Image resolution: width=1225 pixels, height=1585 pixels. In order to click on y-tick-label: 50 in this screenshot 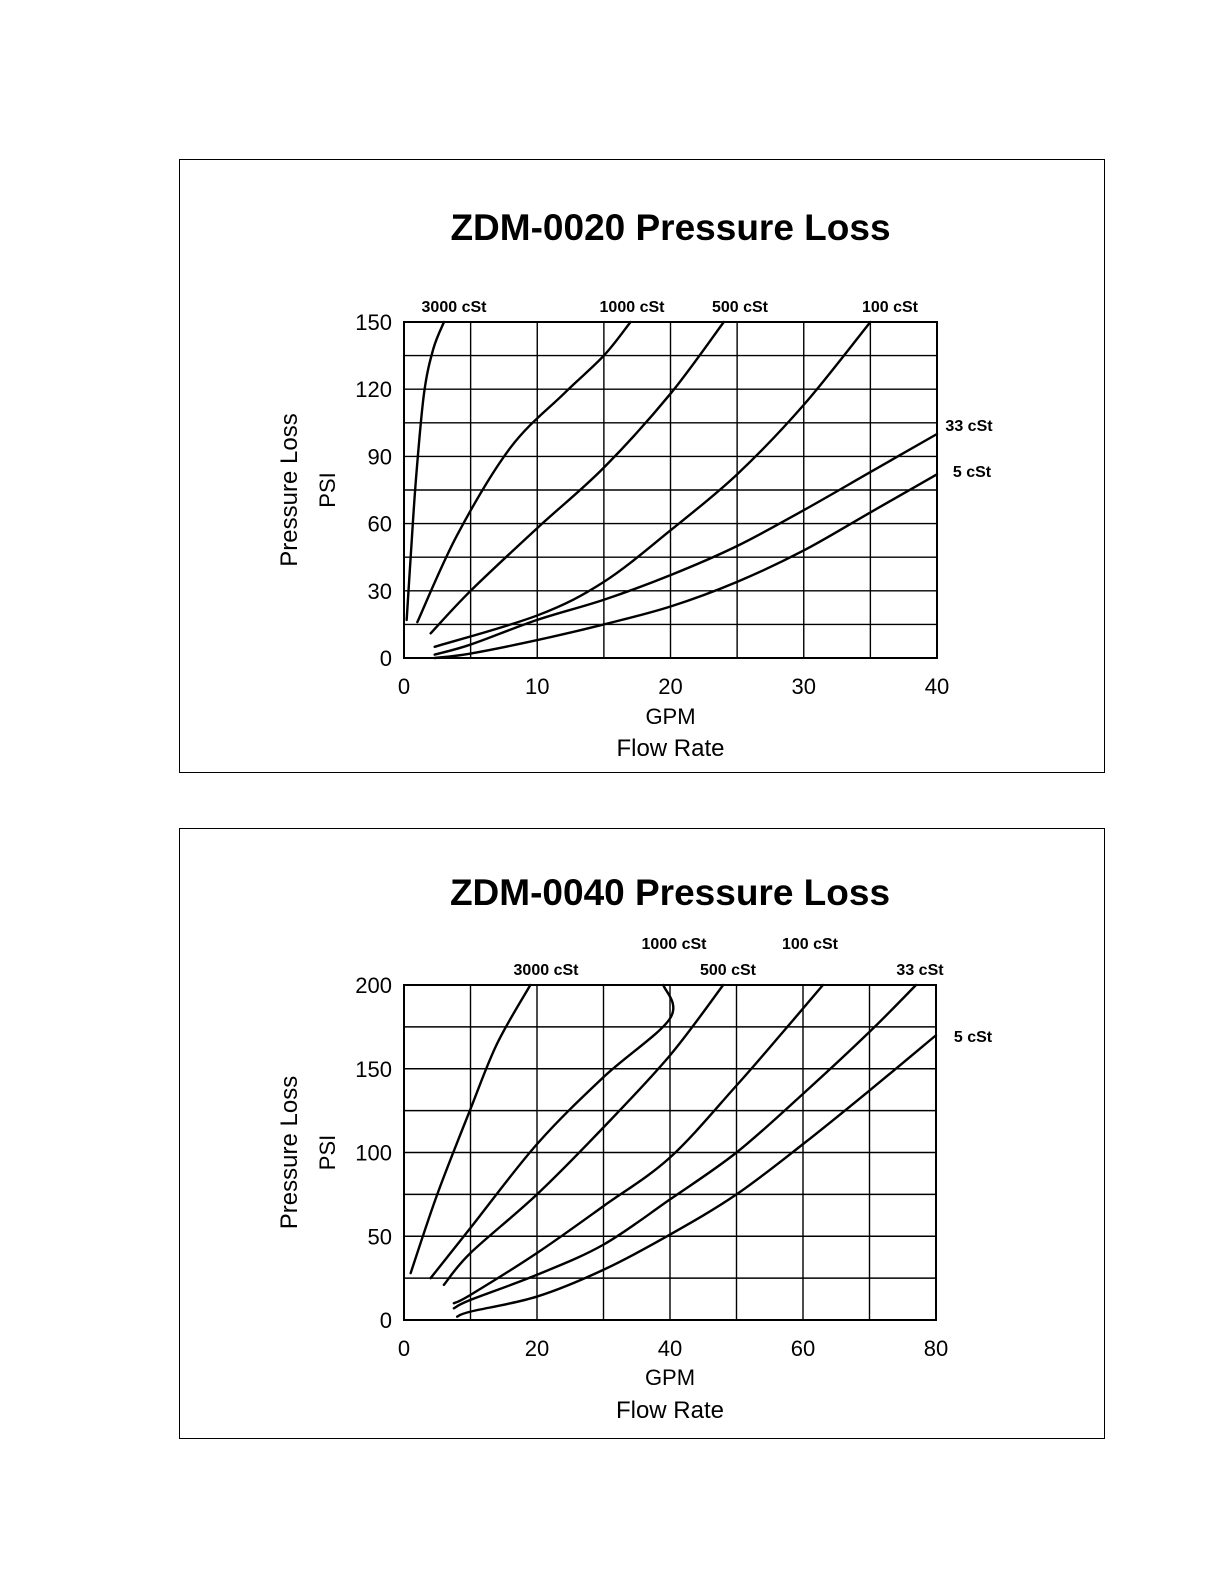, I will do `click(380, 1236)`.